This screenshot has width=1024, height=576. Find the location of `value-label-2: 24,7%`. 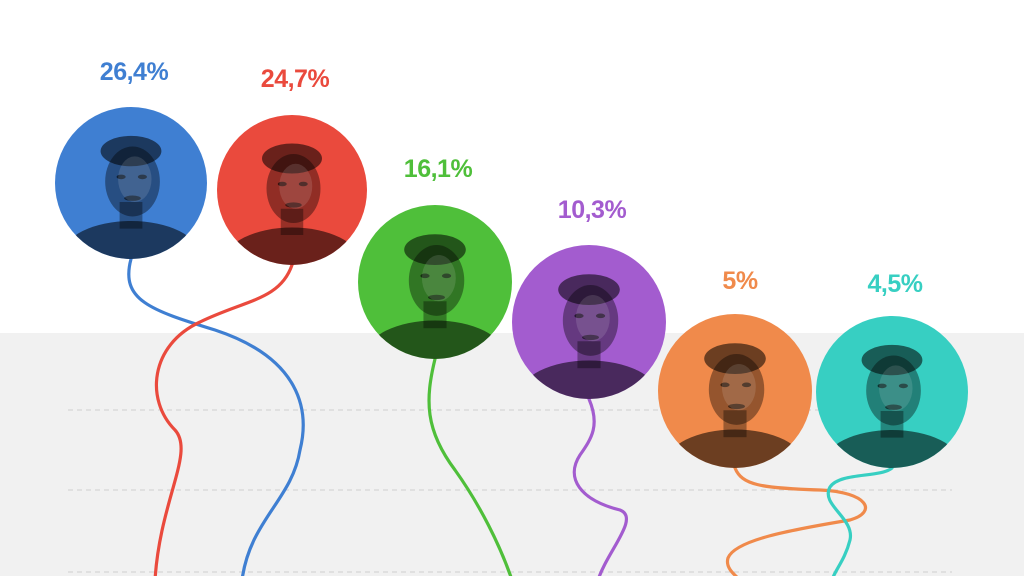

value-label-2: 24,7% is located at coordinates (295, 79).